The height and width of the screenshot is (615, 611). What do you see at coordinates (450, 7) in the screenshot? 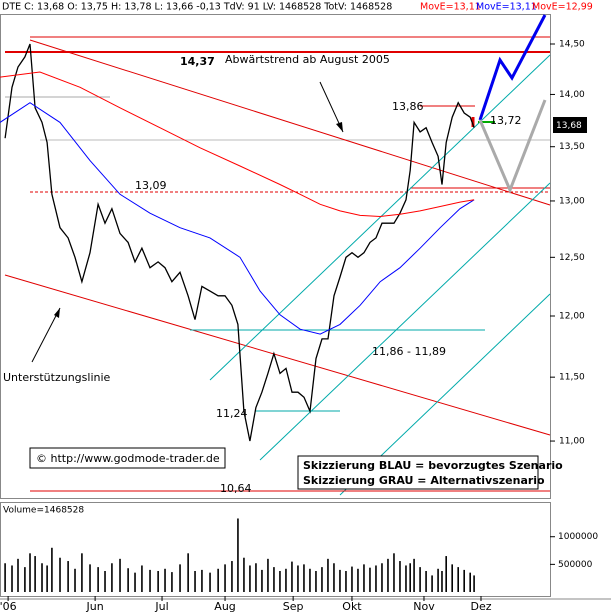
I see `header-note: MovE=13,11` at bounding box center [450, 7].